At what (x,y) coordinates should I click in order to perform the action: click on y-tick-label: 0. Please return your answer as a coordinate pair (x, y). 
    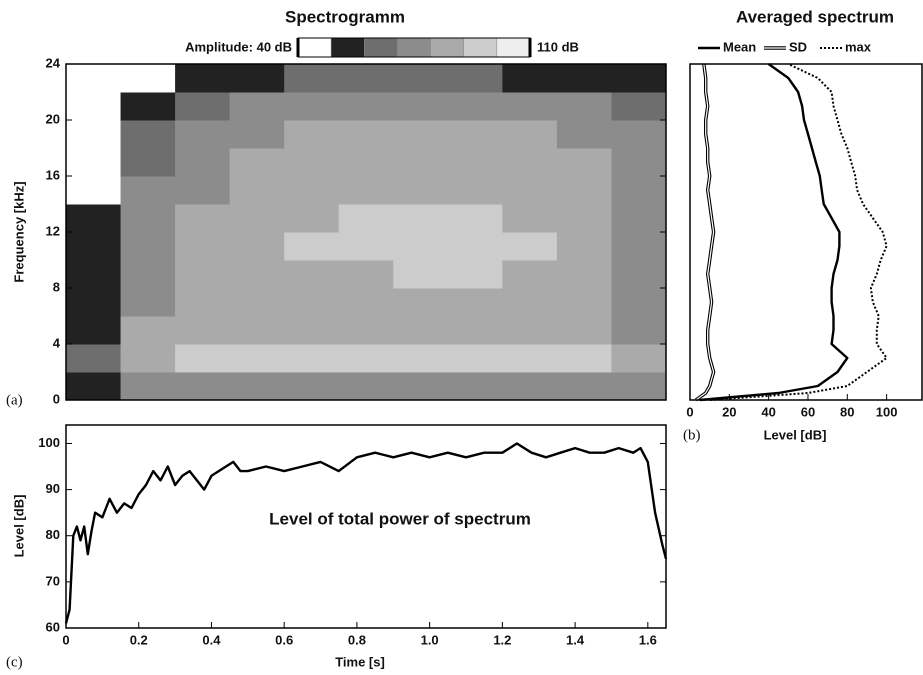
    Looking at the image, I should click on (56, 398).